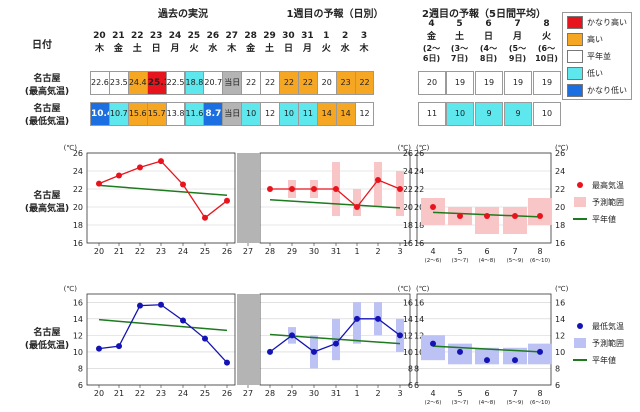 This screenshot has width=640, height=412. I want to click on plot-frame, so click(161, 198).